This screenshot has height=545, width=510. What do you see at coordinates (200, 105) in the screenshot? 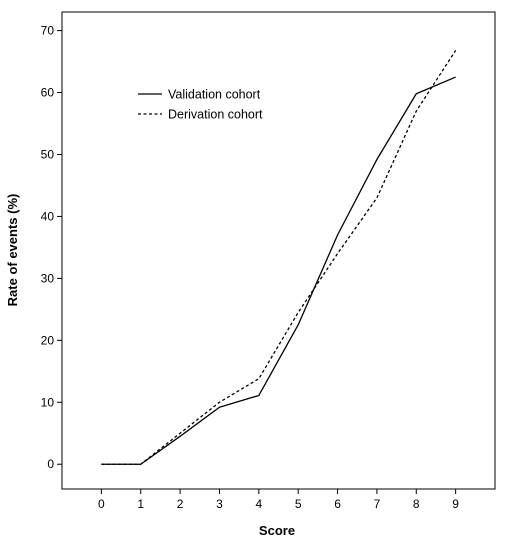
I see `legend: Validation cohort Derivation cohort` at bounding box center [200, 105].